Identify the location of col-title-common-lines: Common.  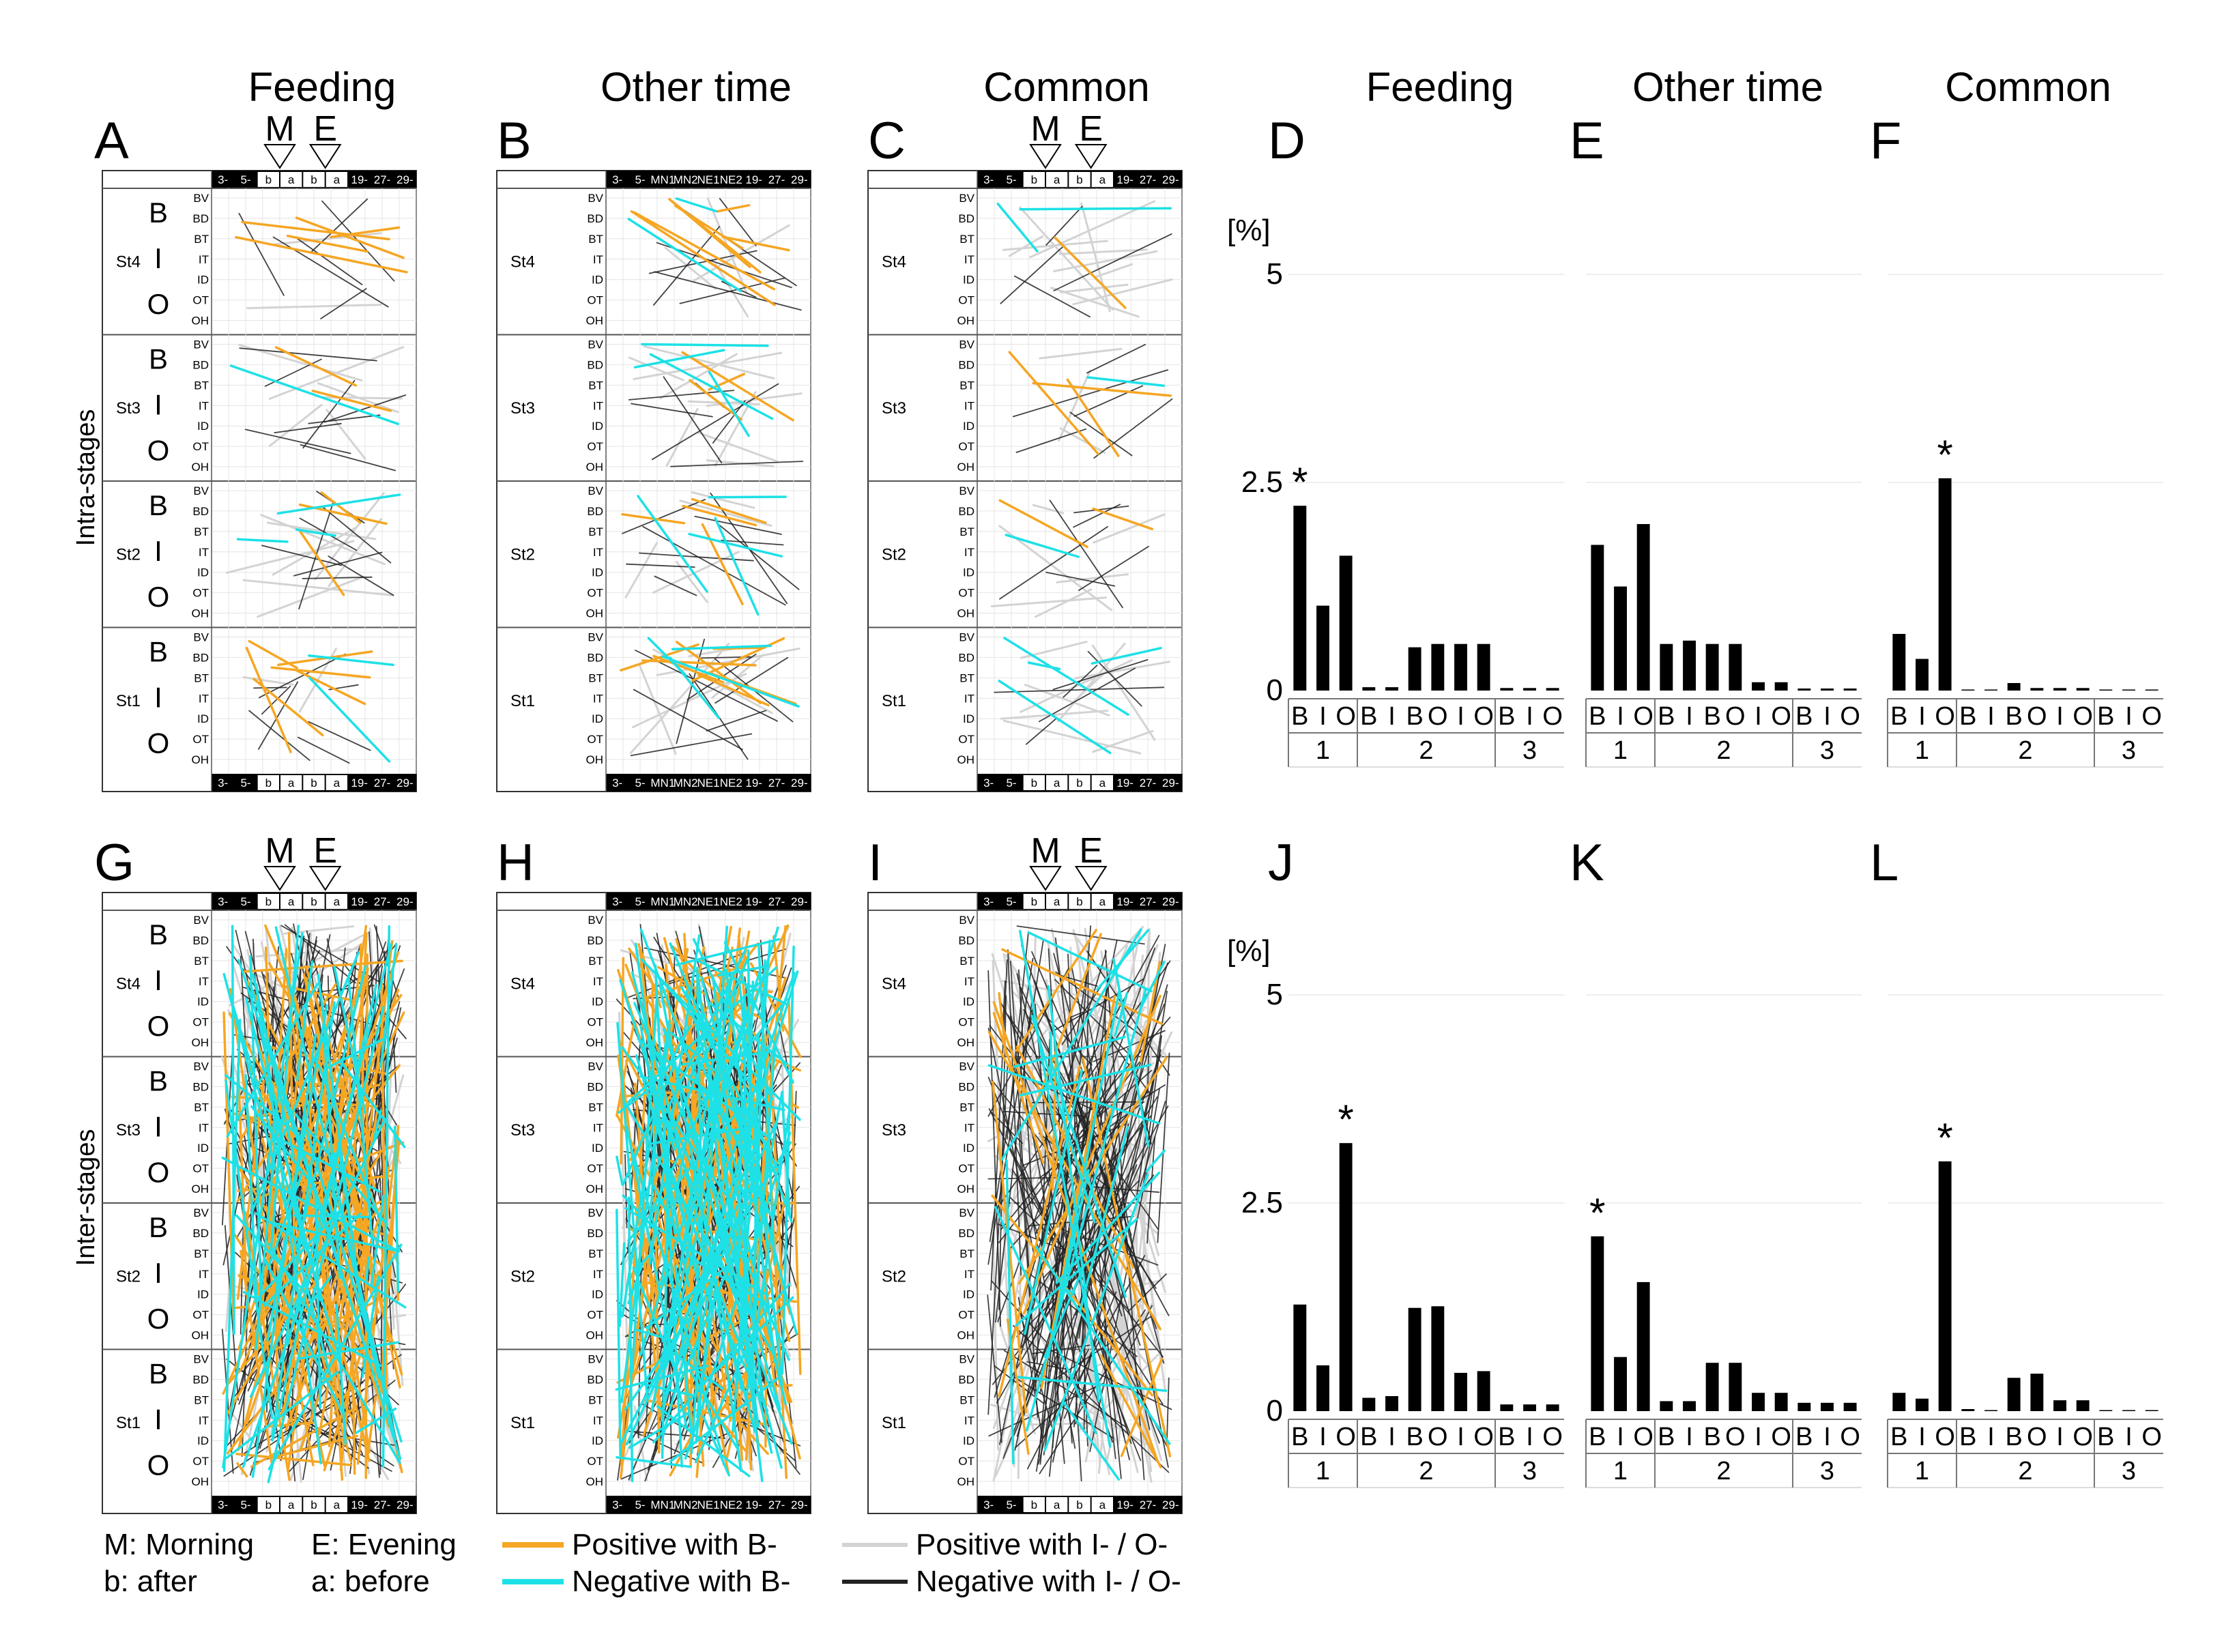
(1066, 87).